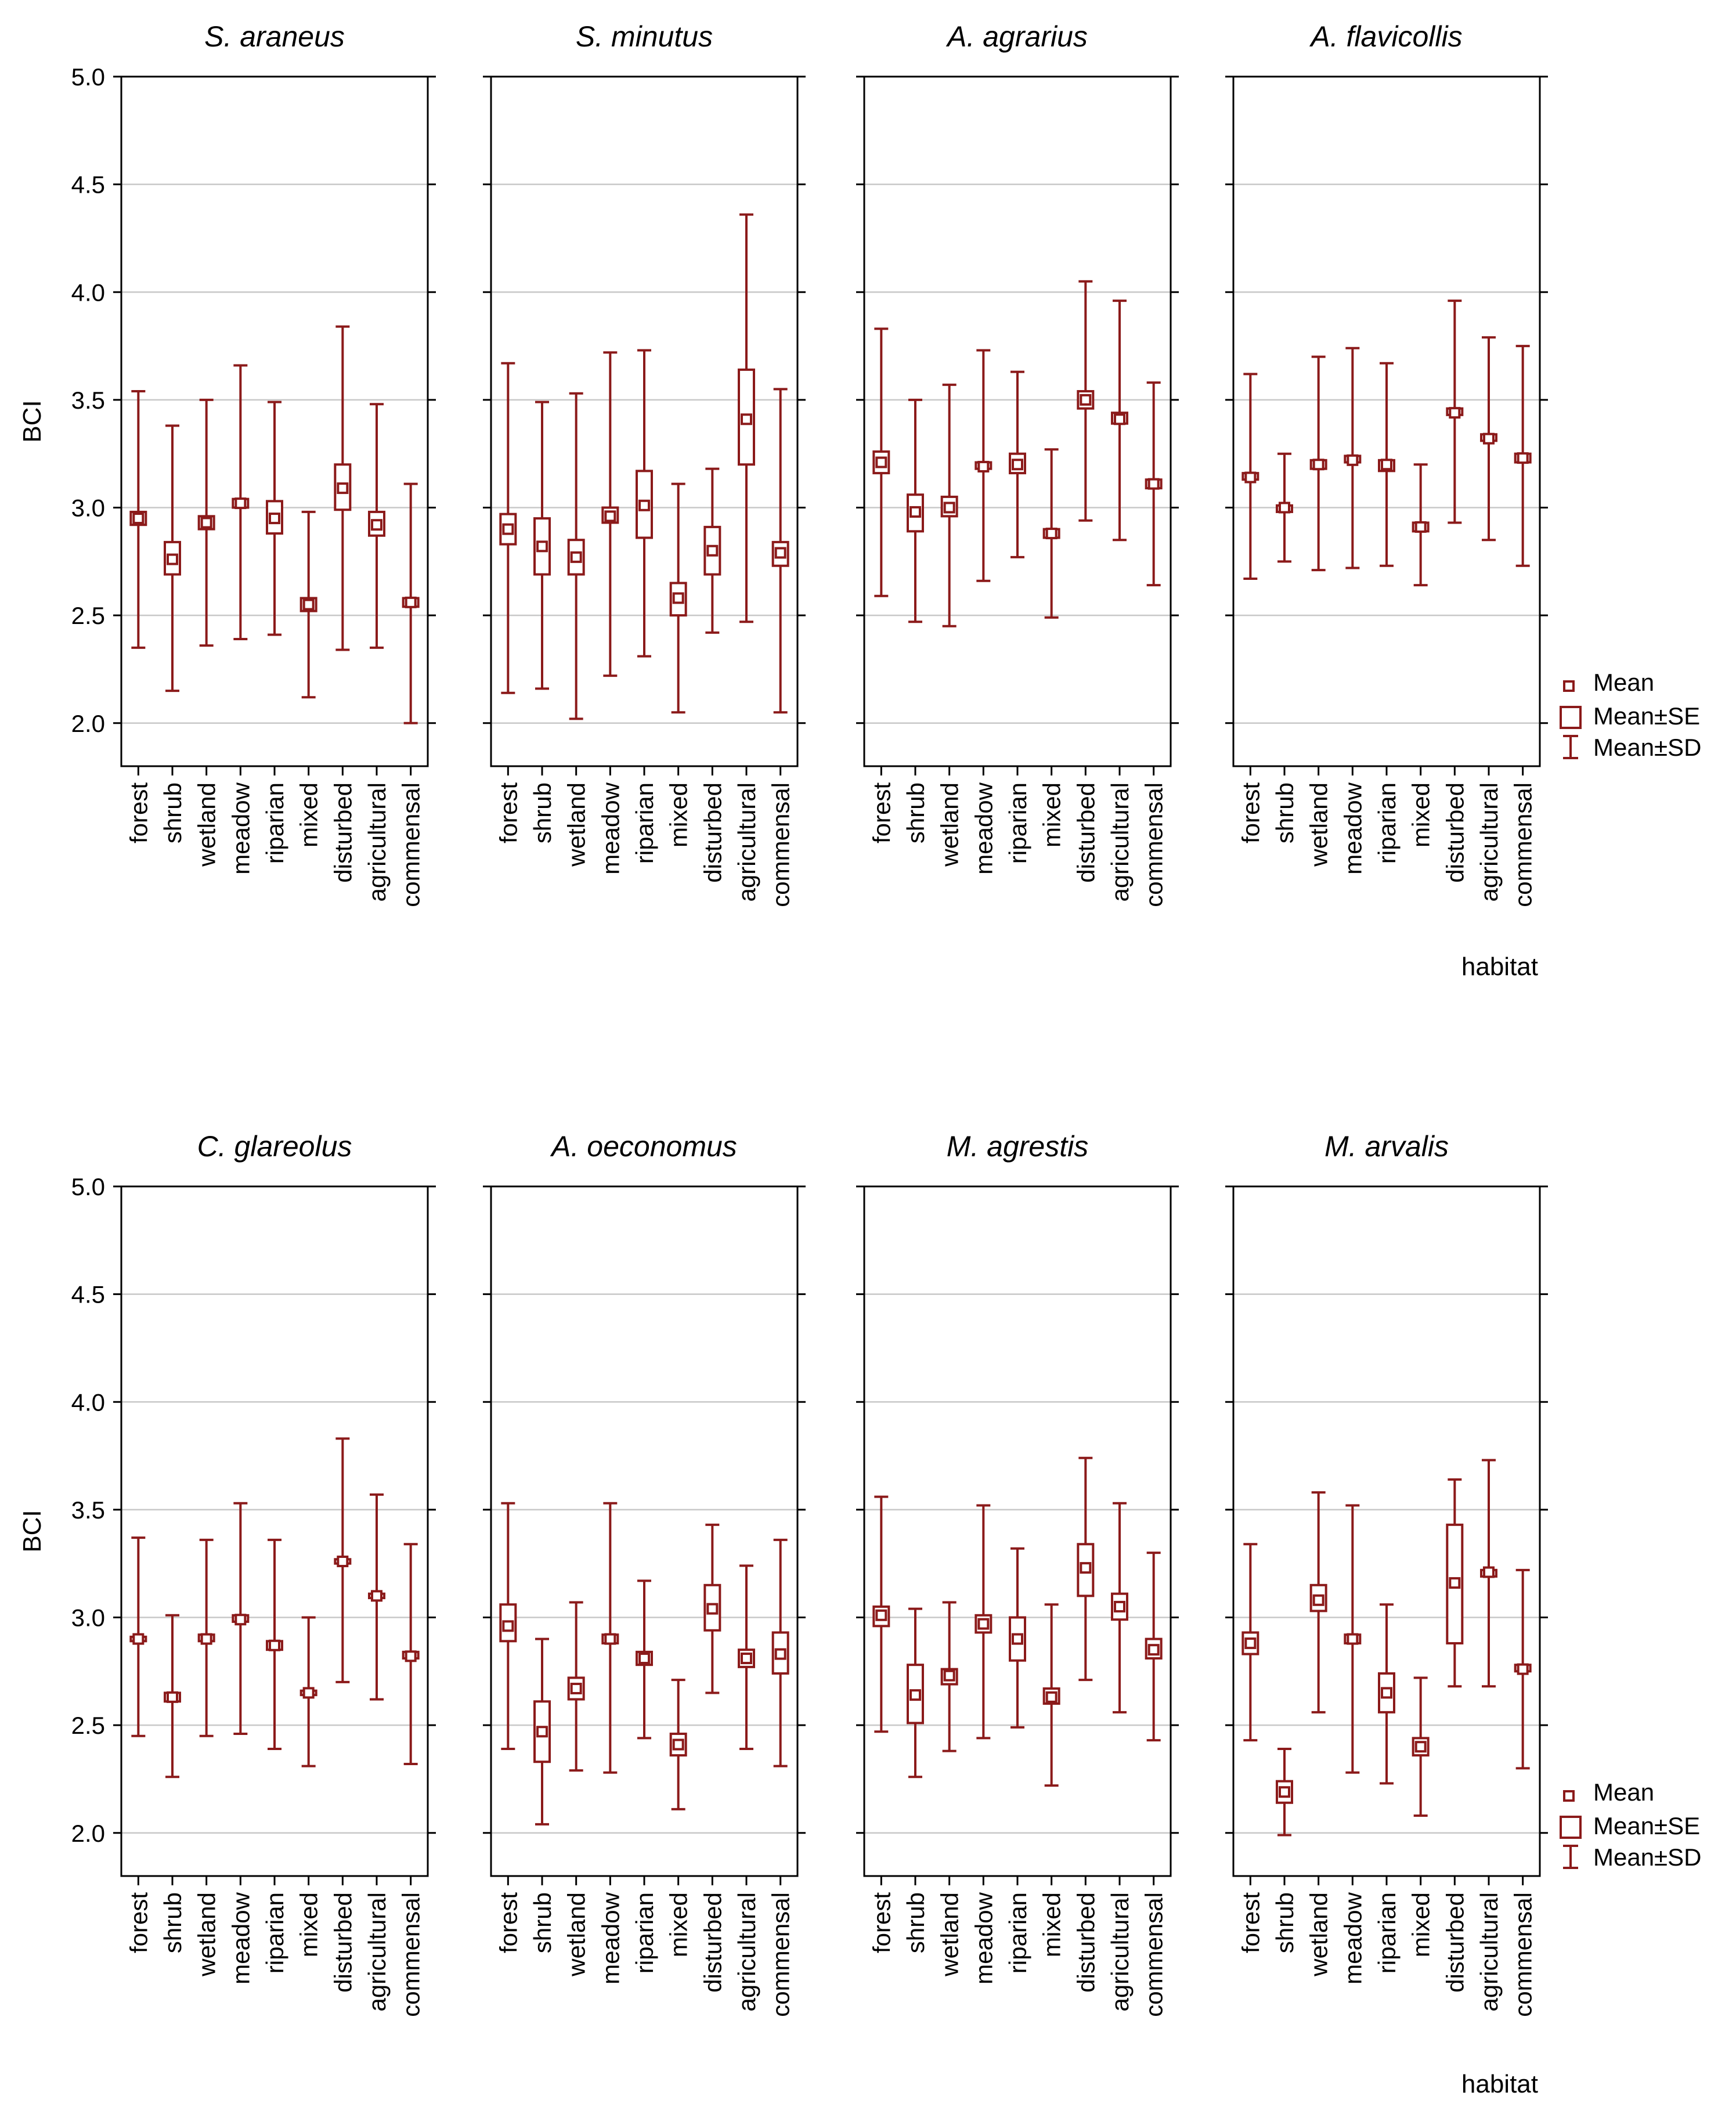 The height and width of the screenshot is (2114, 1736). Describe the element at coordinates (1623, 682) in the screenshot. I see `legend-mean-label: Mean` at that location.